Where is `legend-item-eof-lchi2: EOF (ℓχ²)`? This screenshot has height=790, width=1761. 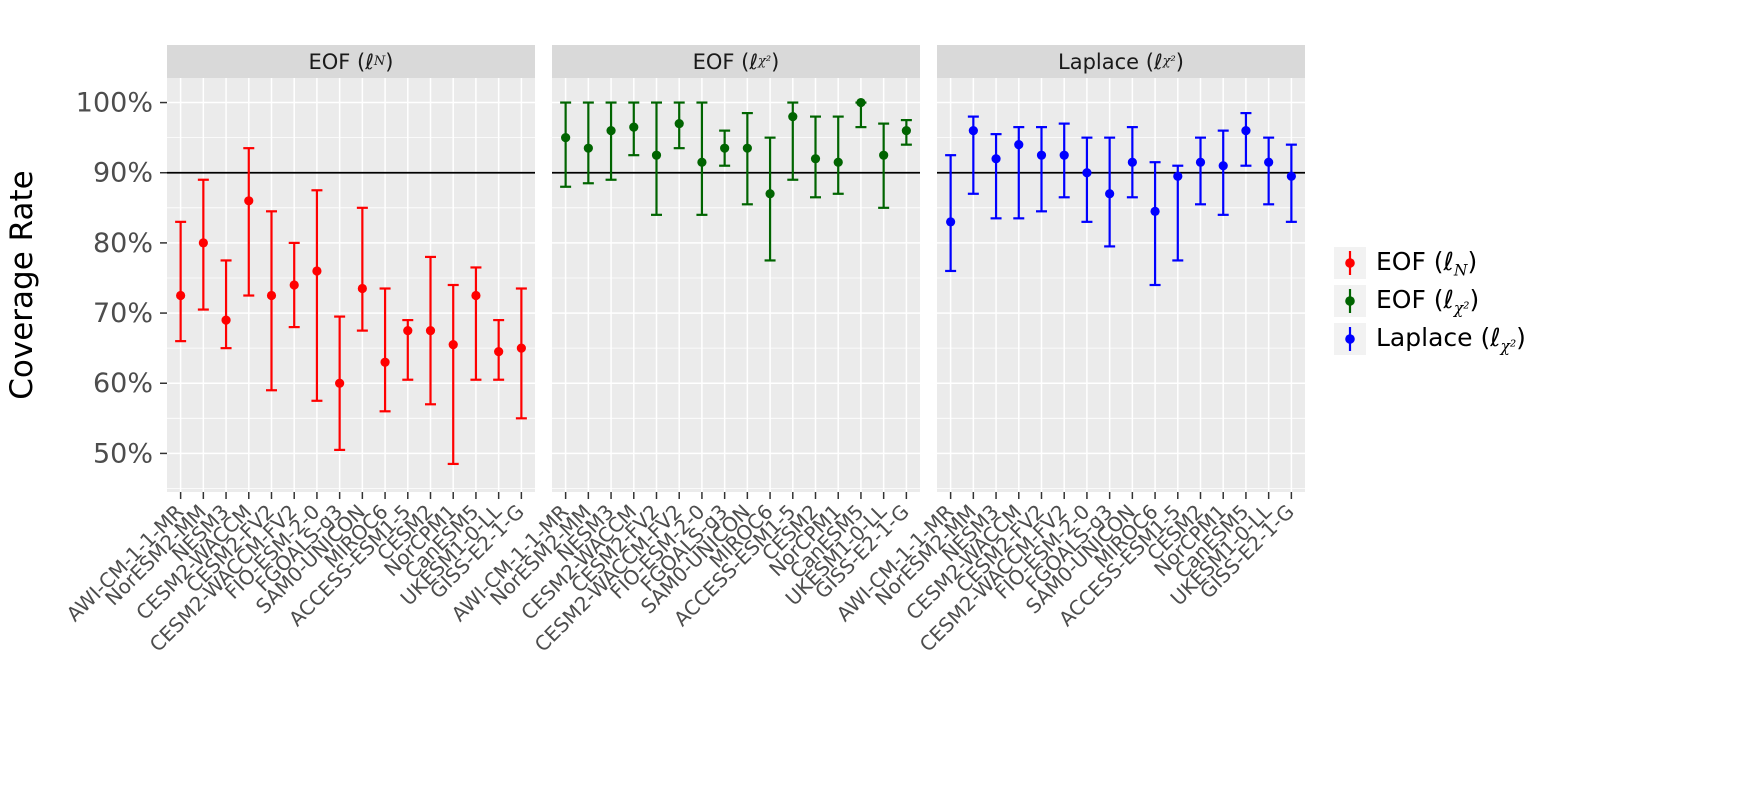 legend-item-eof-lchi2: EOF (ℓχ²) is located at coordinates (1430, 301).